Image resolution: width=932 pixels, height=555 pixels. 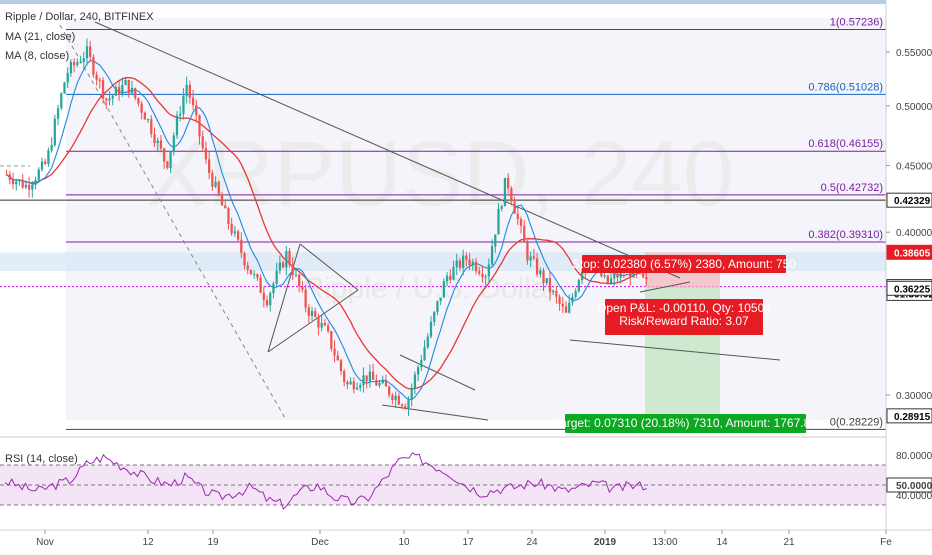 What do you see at coordinates (685, 423) in the screenshot?
I see `target-label-box` at bounding box center [685, 423].